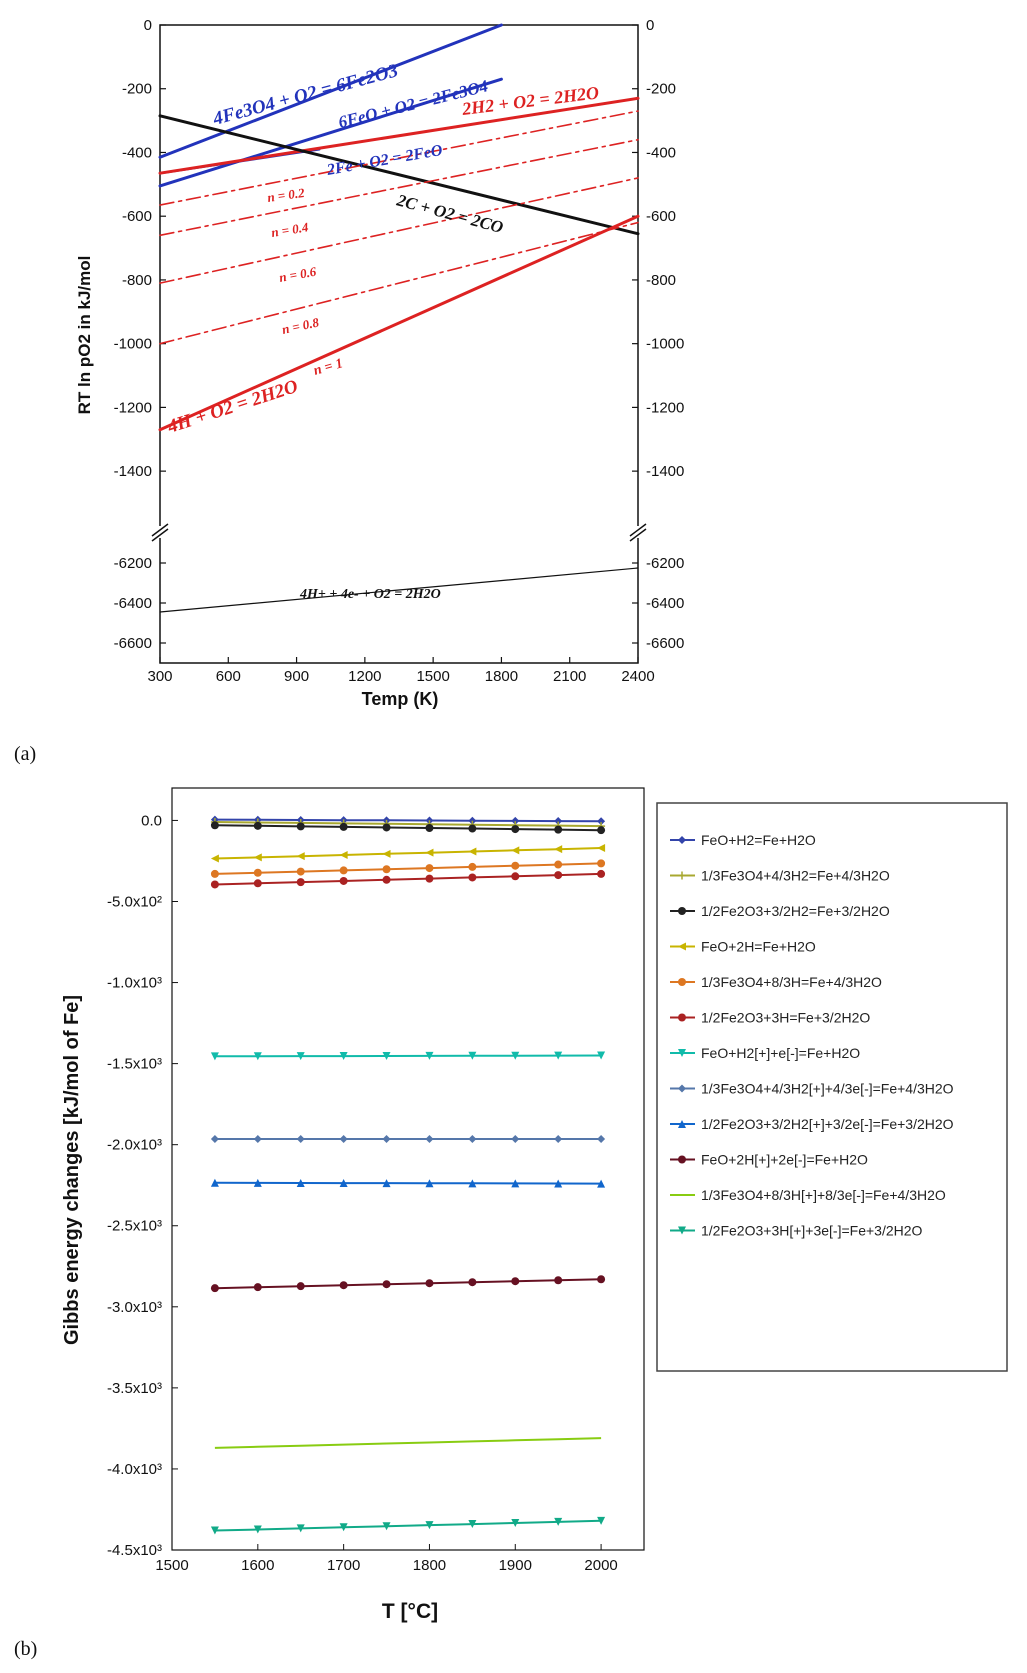 This screenshot has width=1027, height=1673. I want to click on panel-b-x-tick-label: 1800, so click(429, 1565).